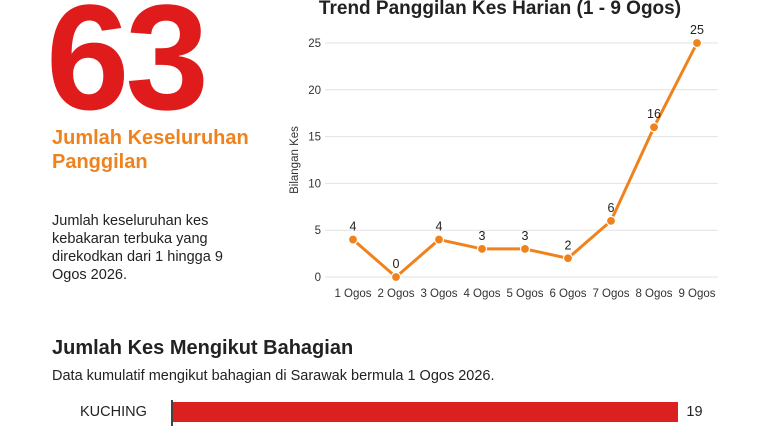 The height and width of the screenshot is (432, 768). I want to click on region-value-label: 19, so click(694, 412).